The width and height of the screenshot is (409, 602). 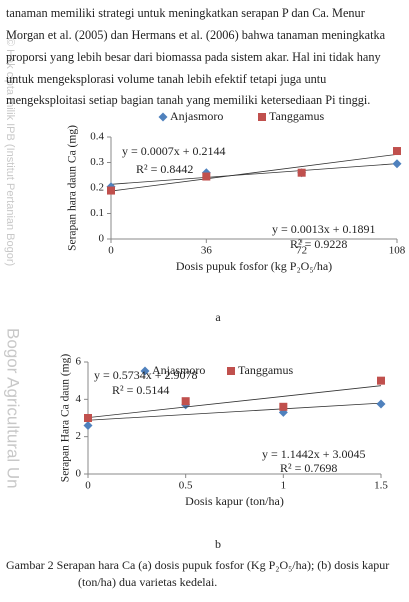 I want to click on annotation: R² = 0.9228, so click(x=318, y=244).